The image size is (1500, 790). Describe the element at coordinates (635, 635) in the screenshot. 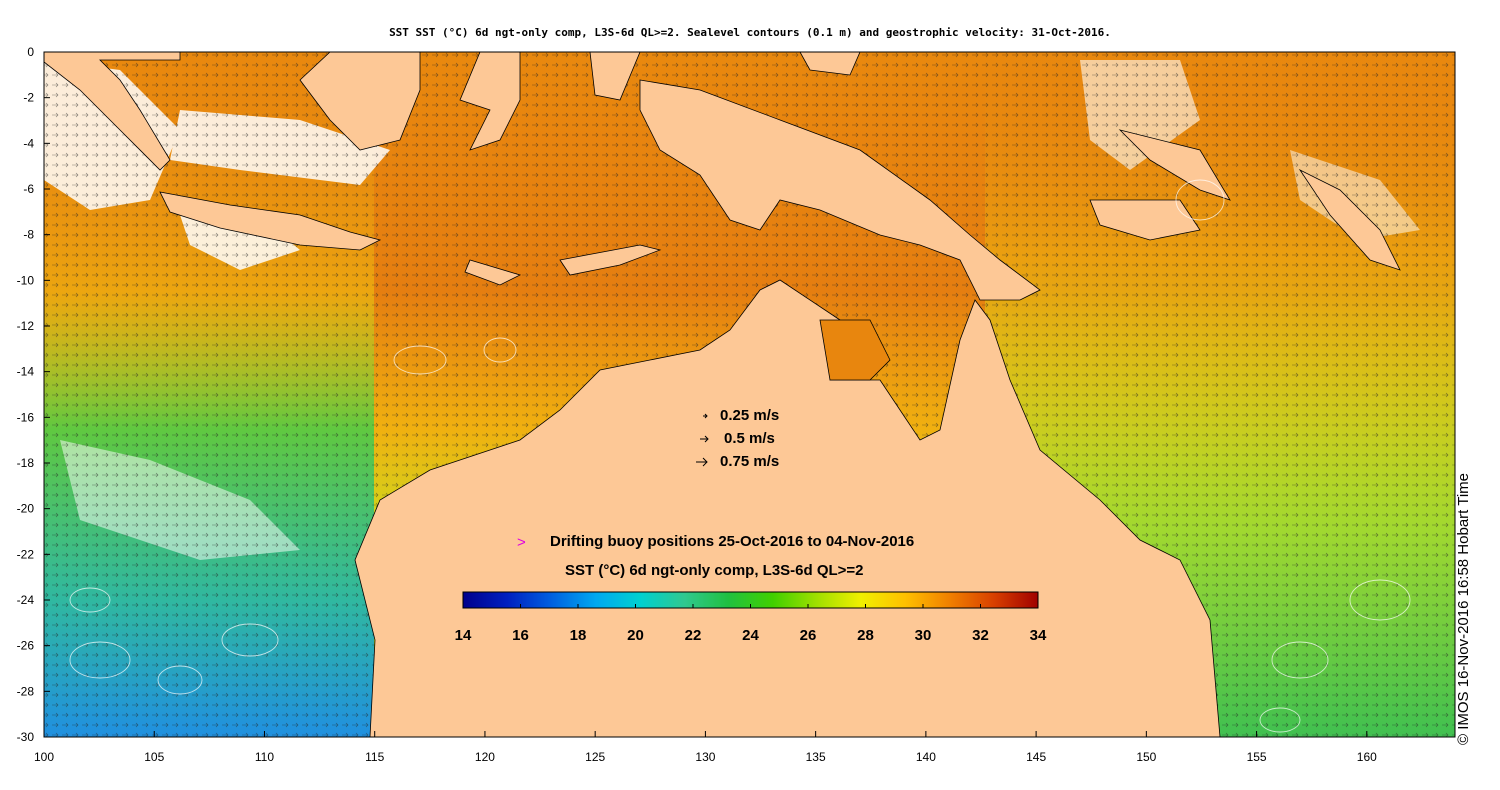

I see `colorbar-tick-label: 20` at that location.